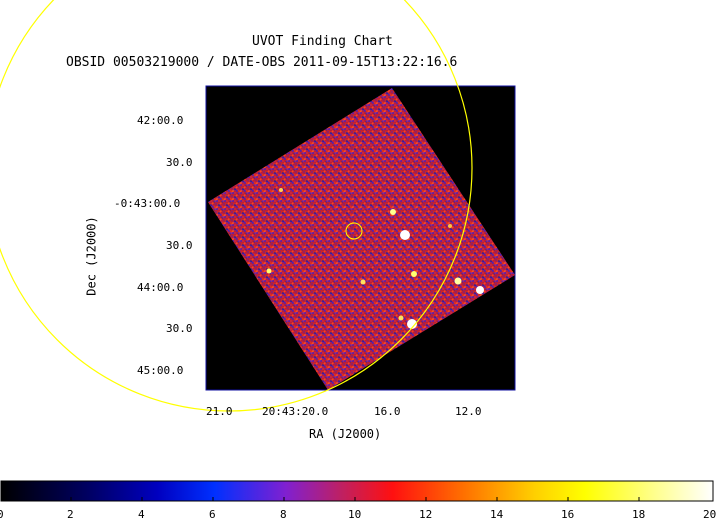  I want to click on y-tick-label: 42:00.0, so click(160, 120).